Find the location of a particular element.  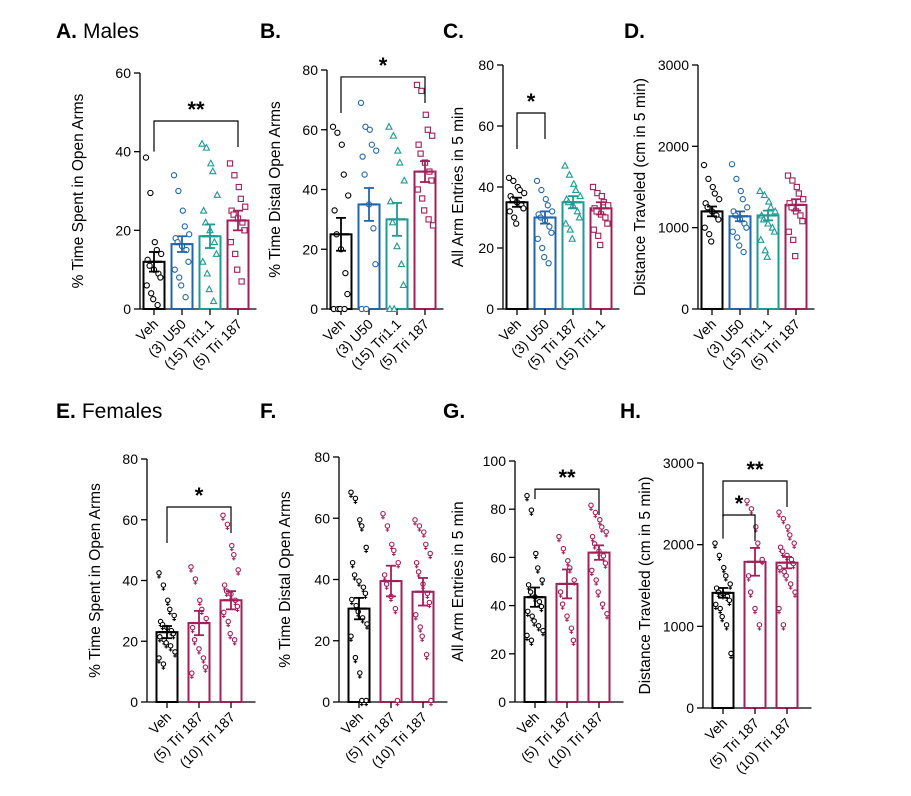

panel-letter: D. is located at coordinates (634, 31).